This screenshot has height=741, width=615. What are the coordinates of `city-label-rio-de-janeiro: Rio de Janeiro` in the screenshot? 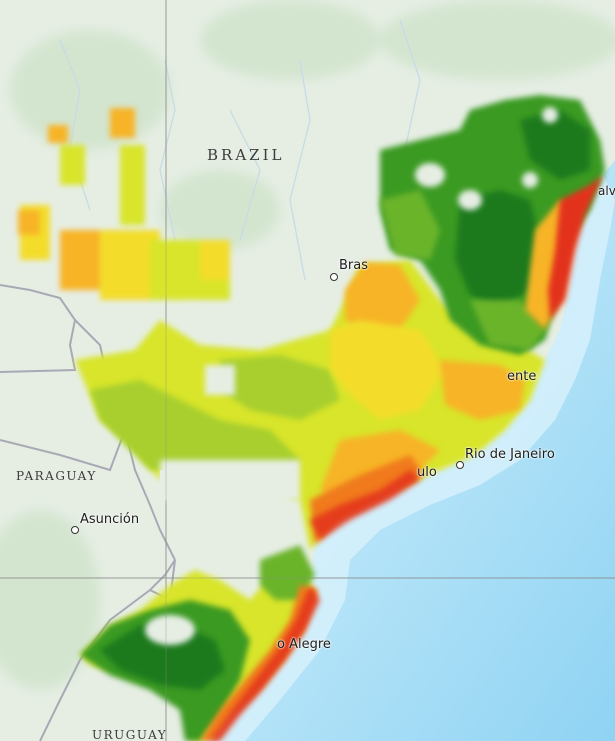 It's located at (510, 454).